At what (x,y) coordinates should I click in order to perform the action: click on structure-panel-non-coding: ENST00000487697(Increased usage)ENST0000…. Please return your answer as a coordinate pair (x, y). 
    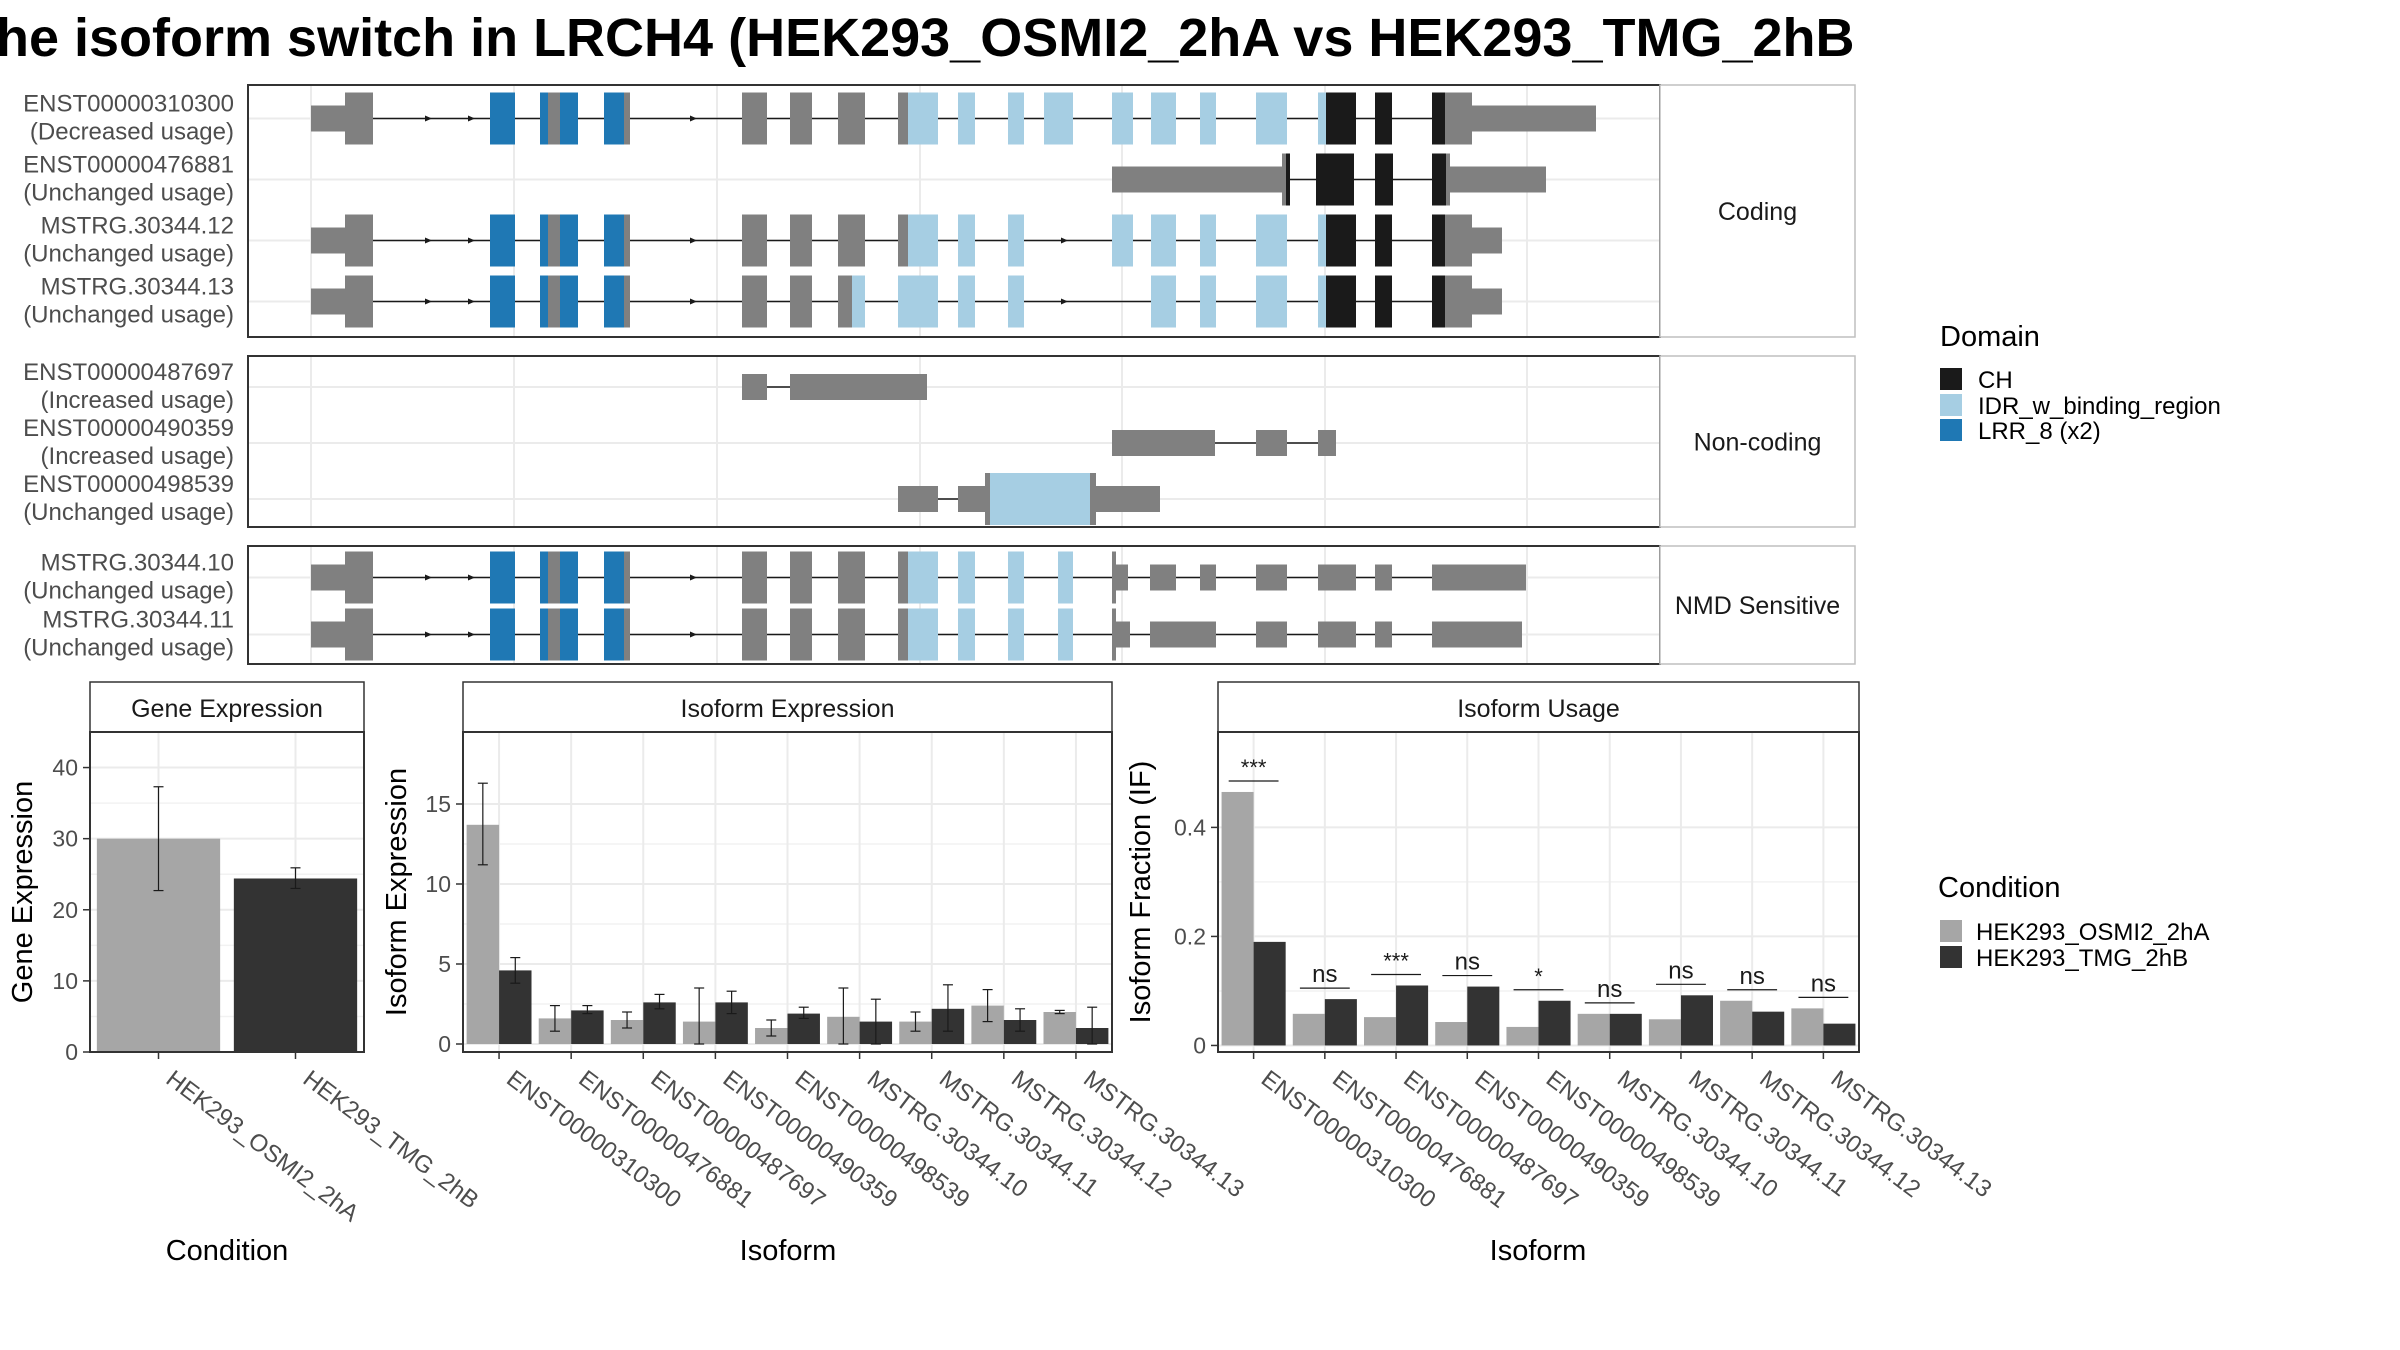
    Looking at the image, I should click on (939, 441).